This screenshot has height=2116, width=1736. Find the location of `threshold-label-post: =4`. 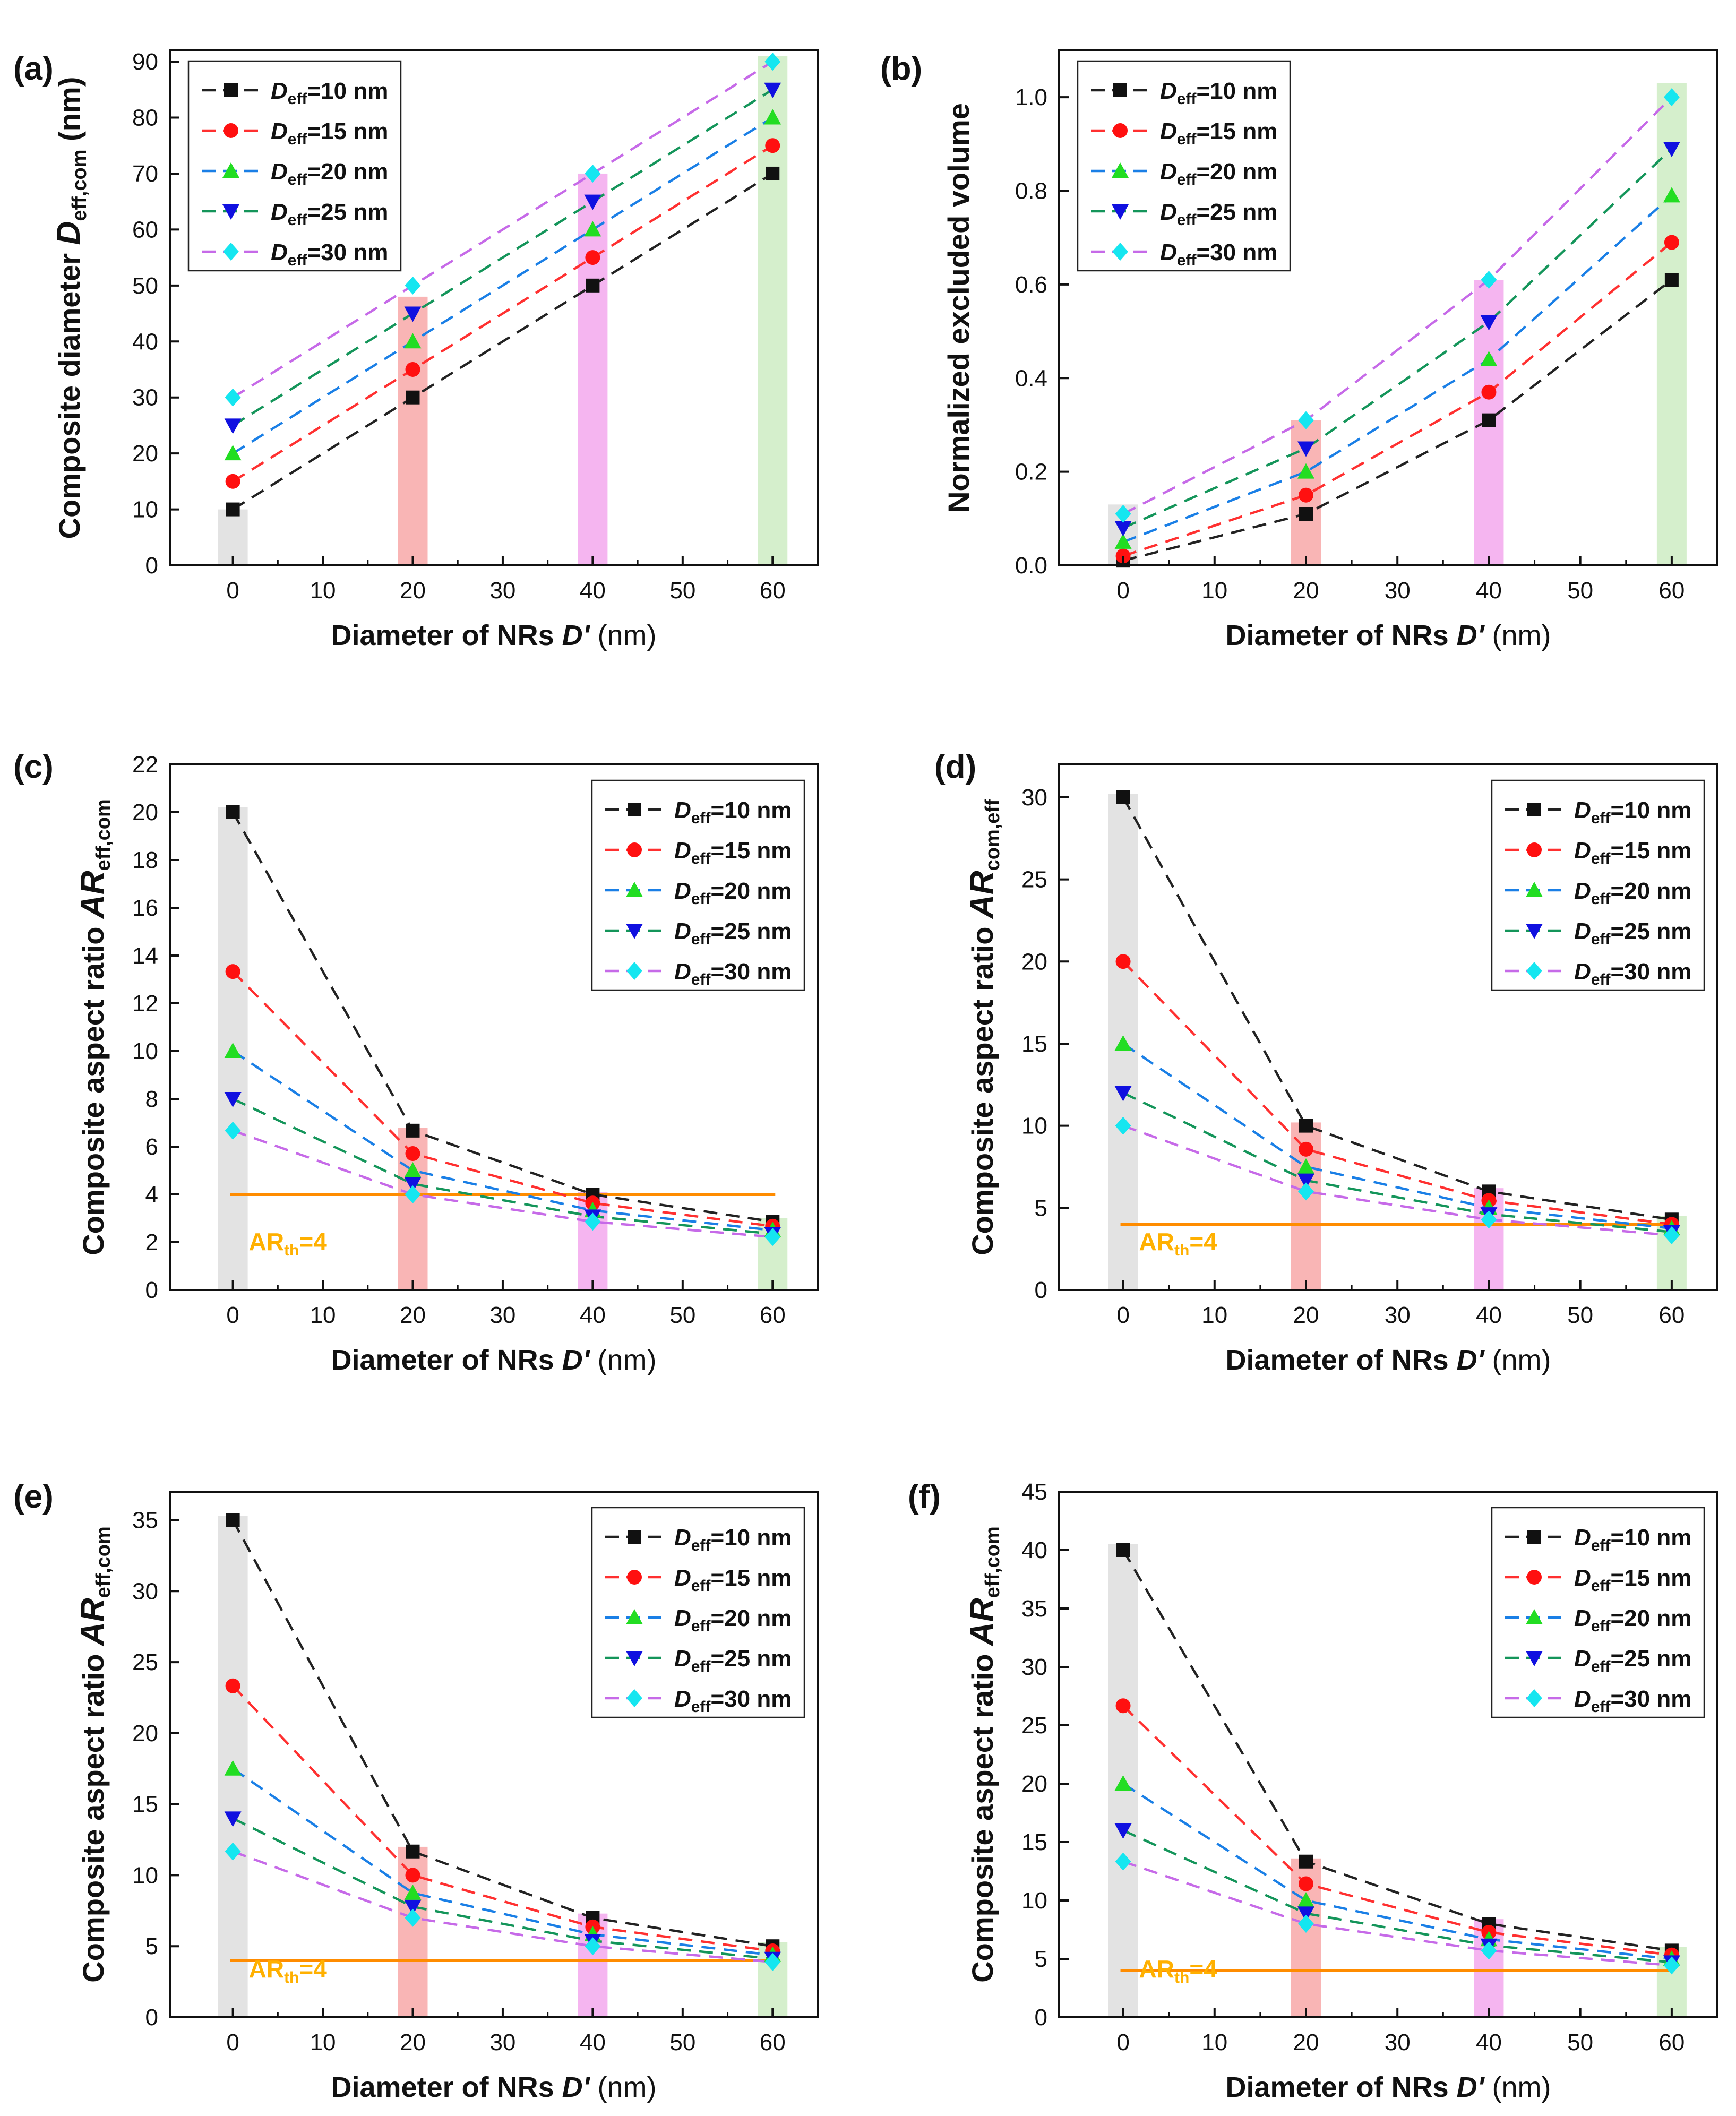

threshold-label-post: =4 is located at coordinates (1203, 1969).